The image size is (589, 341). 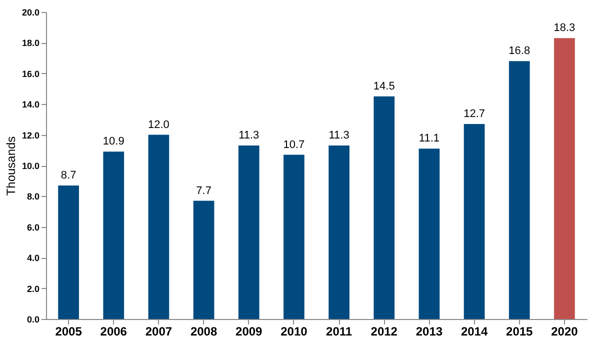 What do you see at coordinates (294, 331) in the screenshot?
I see `x-tick-label: 2010` at bounding box center [294, 331].